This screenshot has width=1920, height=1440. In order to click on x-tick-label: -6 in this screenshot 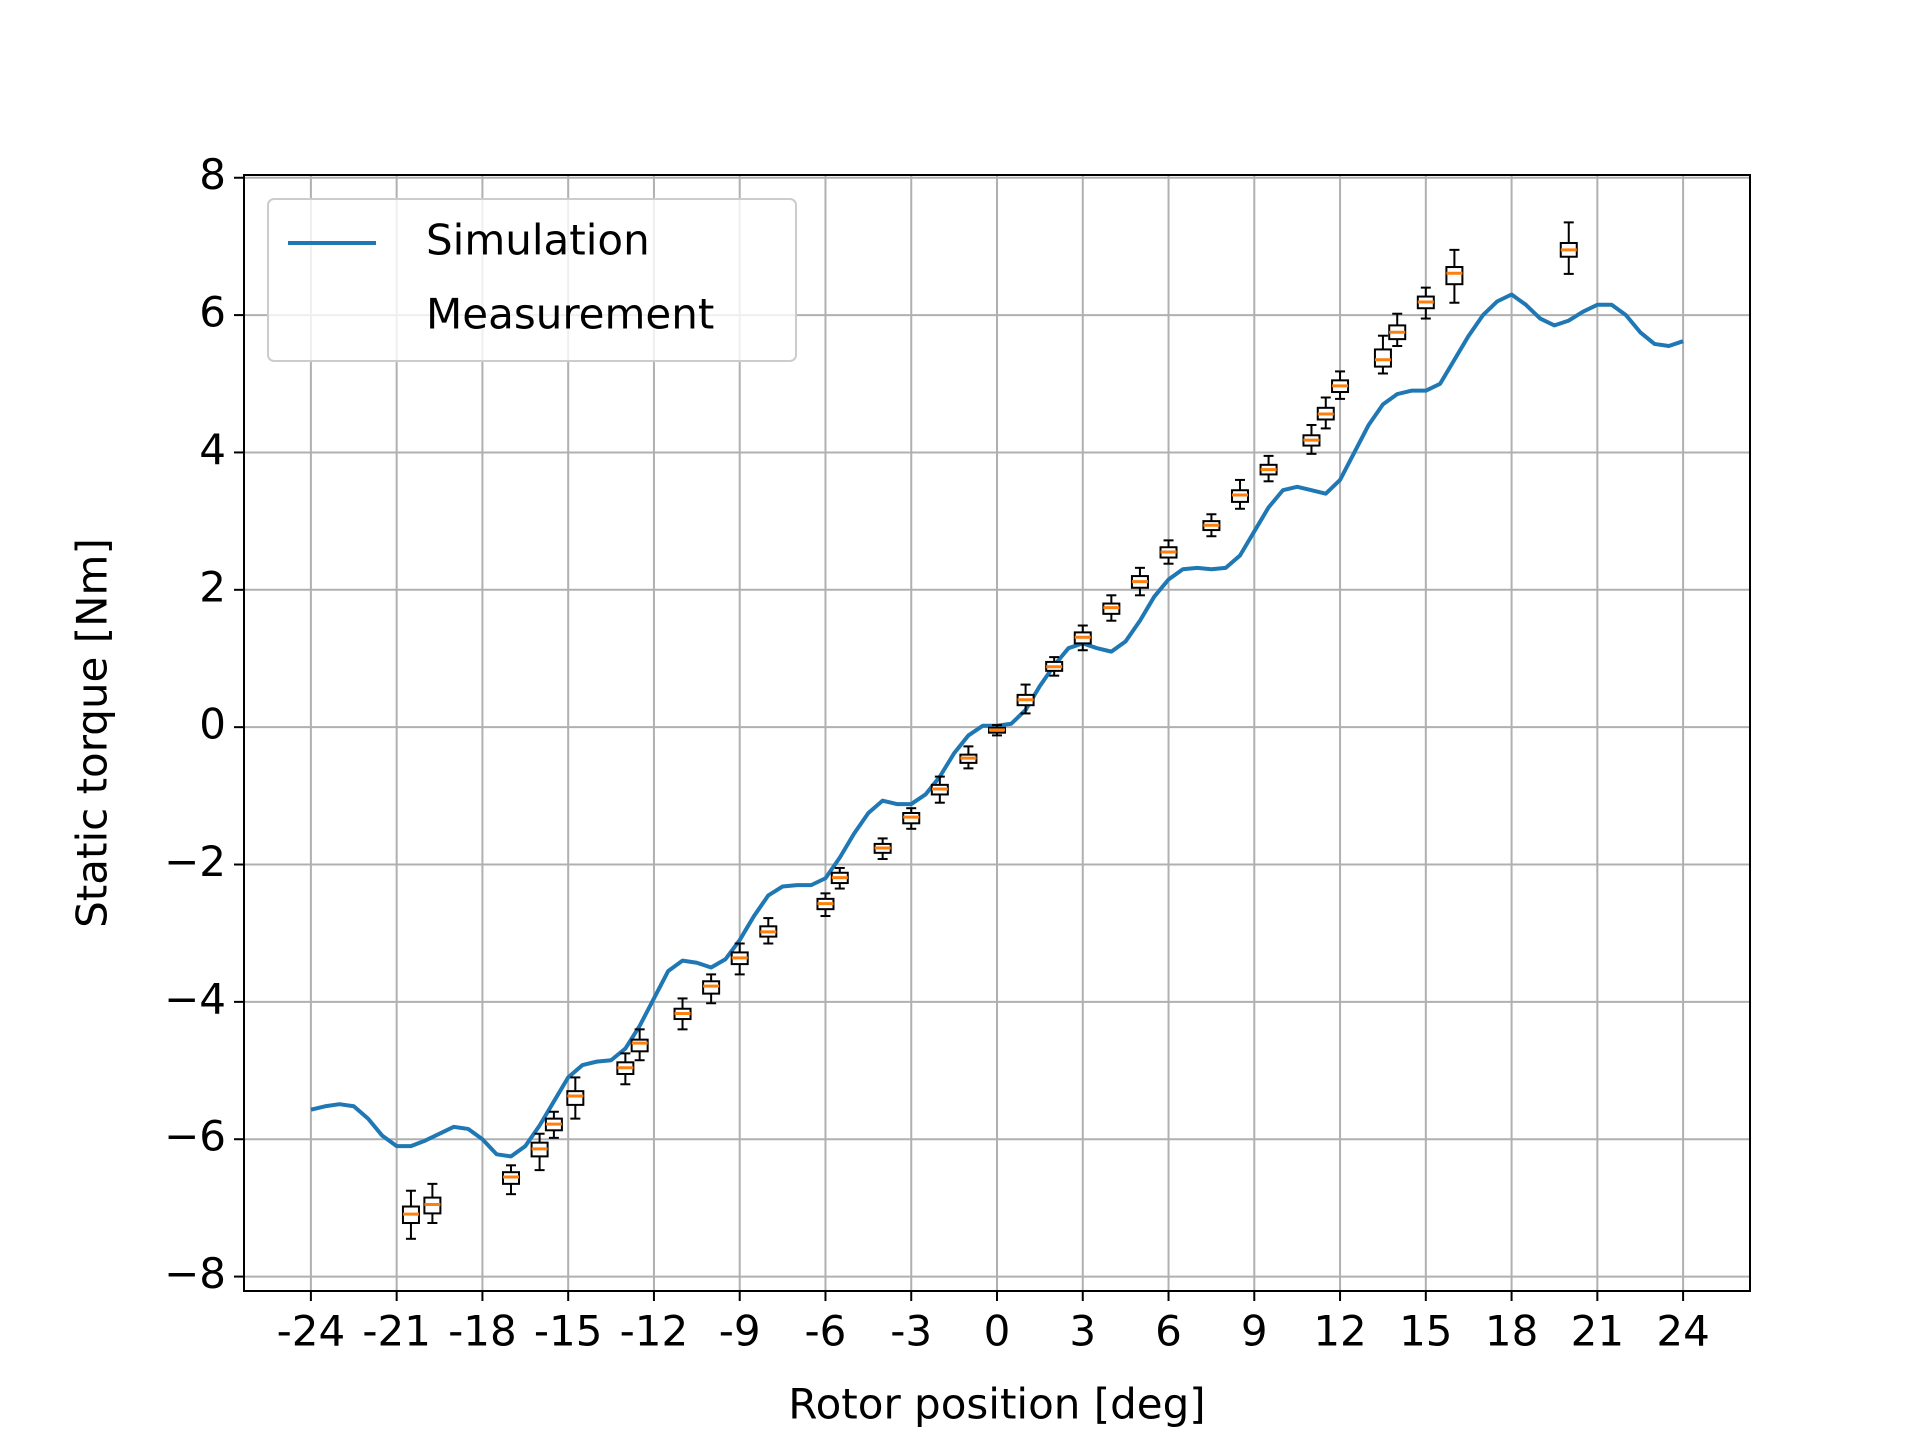, I will do `click(826, 1331)`.